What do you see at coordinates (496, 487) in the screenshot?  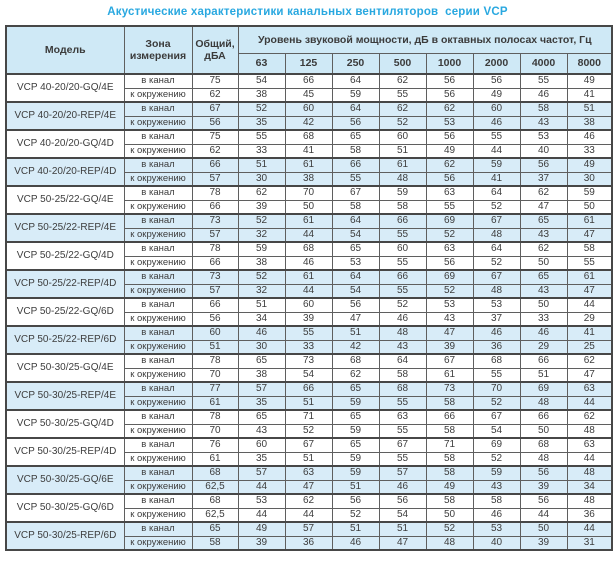 I see `level-cell-2000hz: 43` at bounding box center [496, 487].